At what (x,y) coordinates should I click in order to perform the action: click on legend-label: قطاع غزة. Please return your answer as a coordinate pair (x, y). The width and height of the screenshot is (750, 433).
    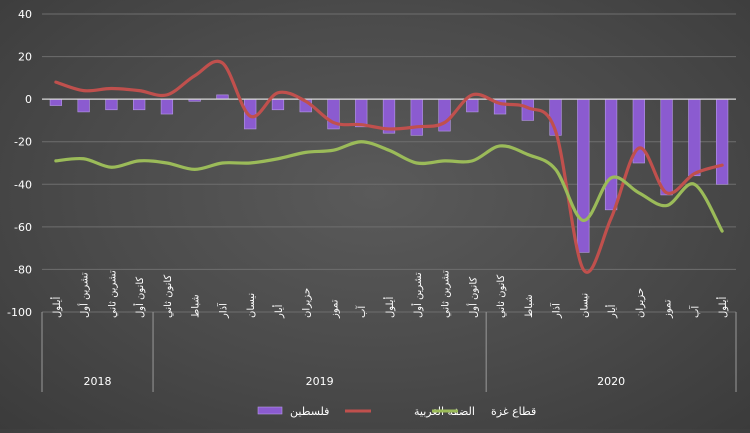
    Looking at the image, I should click on (513, 411).